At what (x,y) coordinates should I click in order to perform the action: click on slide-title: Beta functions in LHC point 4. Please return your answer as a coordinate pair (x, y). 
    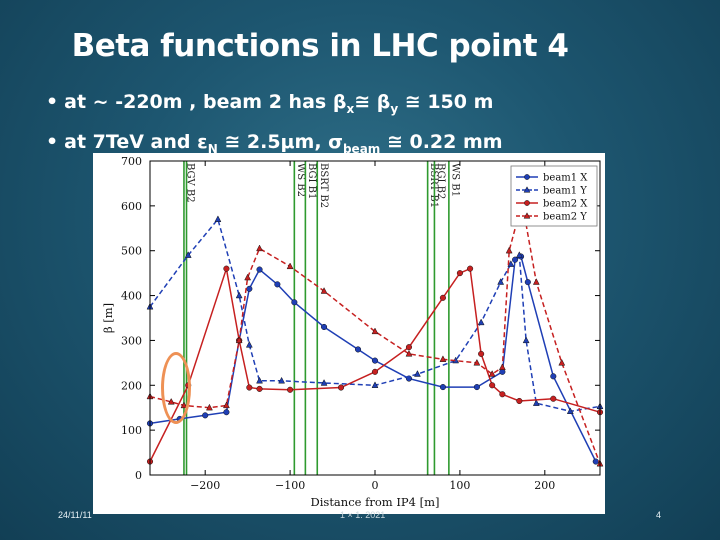
    Looking at the image, I should click on (320, 46).